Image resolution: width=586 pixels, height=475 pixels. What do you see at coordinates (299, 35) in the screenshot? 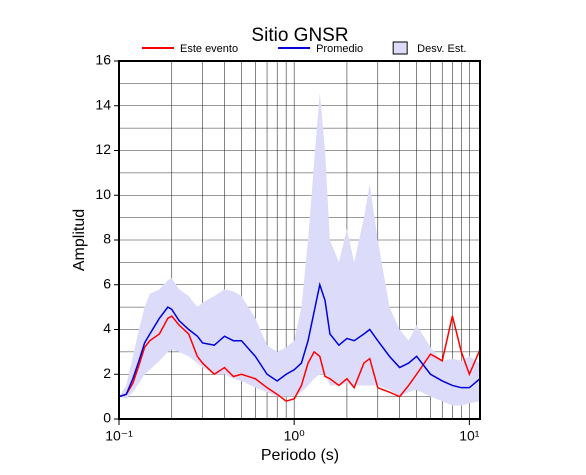
I see `chart-title: Sitio GNSR` at bounding box center [299, 35].